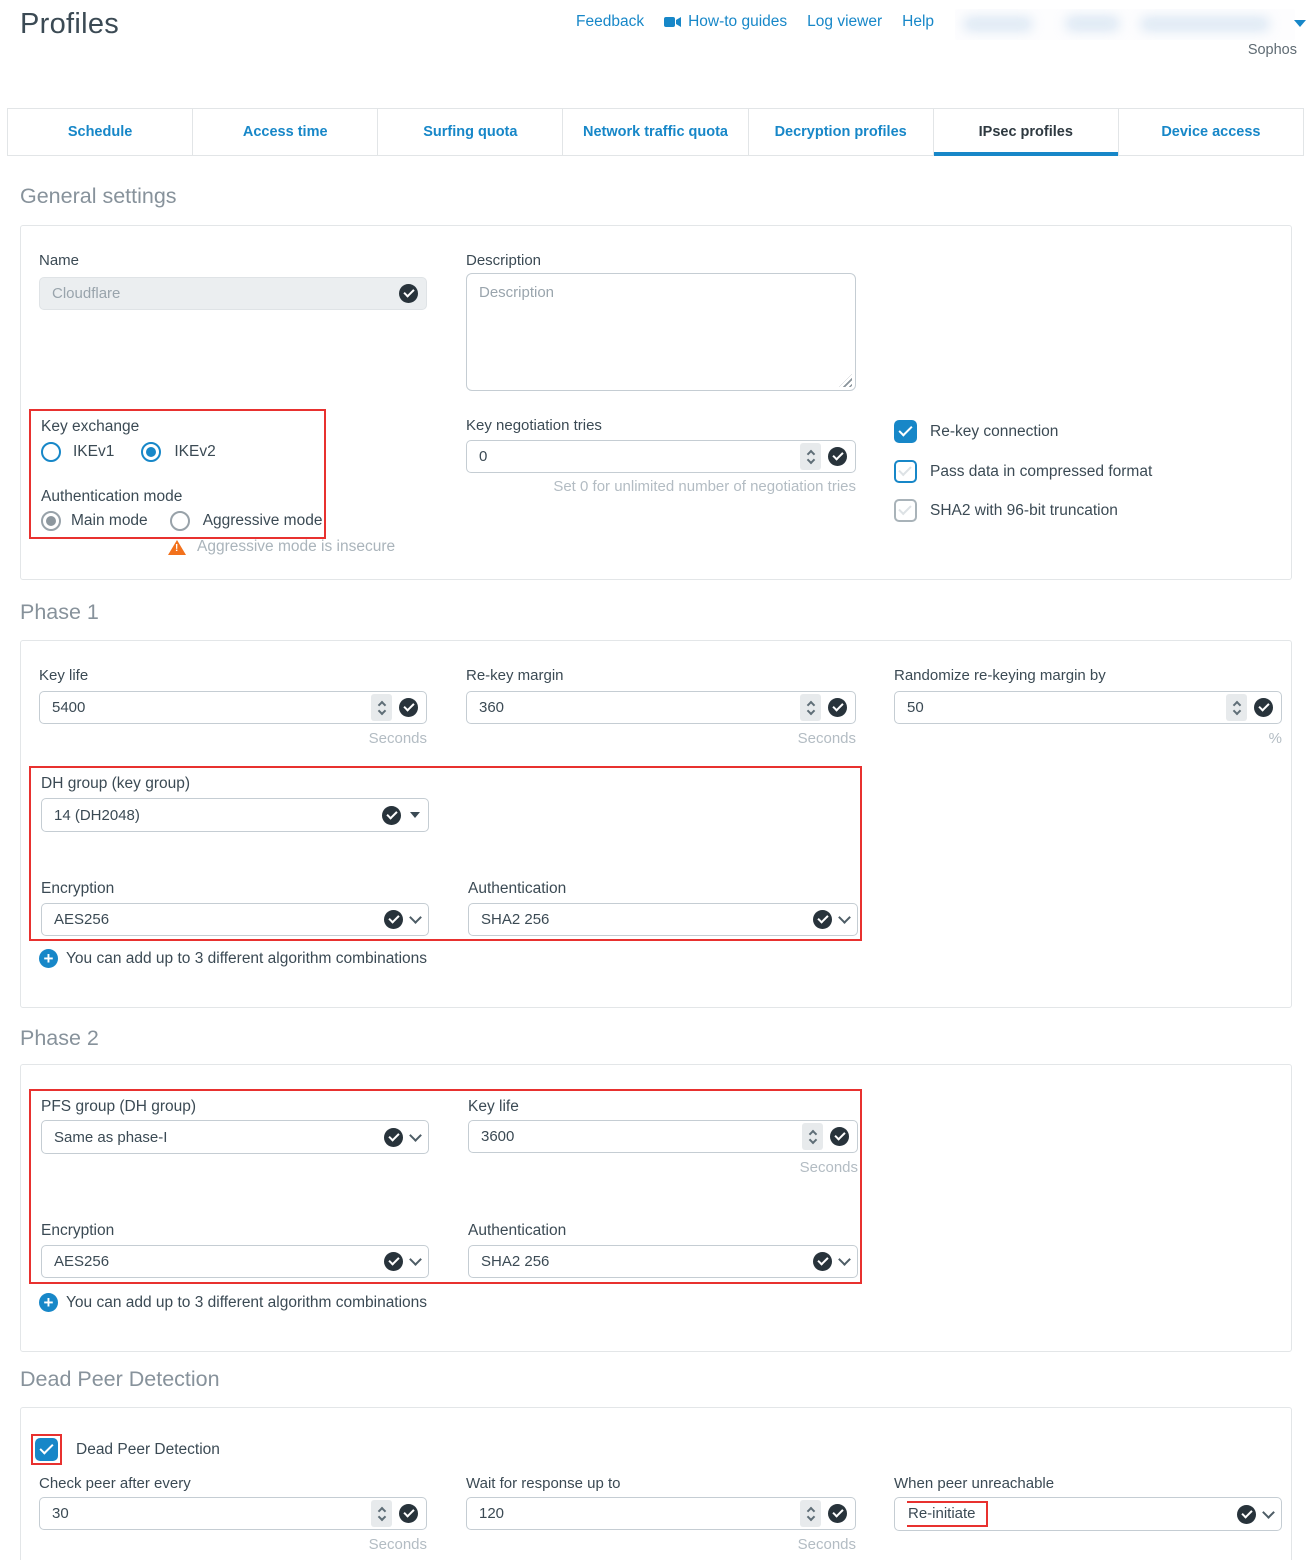 The image size is (1311, 1560). What do you see at coordinates (663, 919) in the screenshot?
I see `p1-authentication-select: SHA2 256` at bounding box center [663, 919].